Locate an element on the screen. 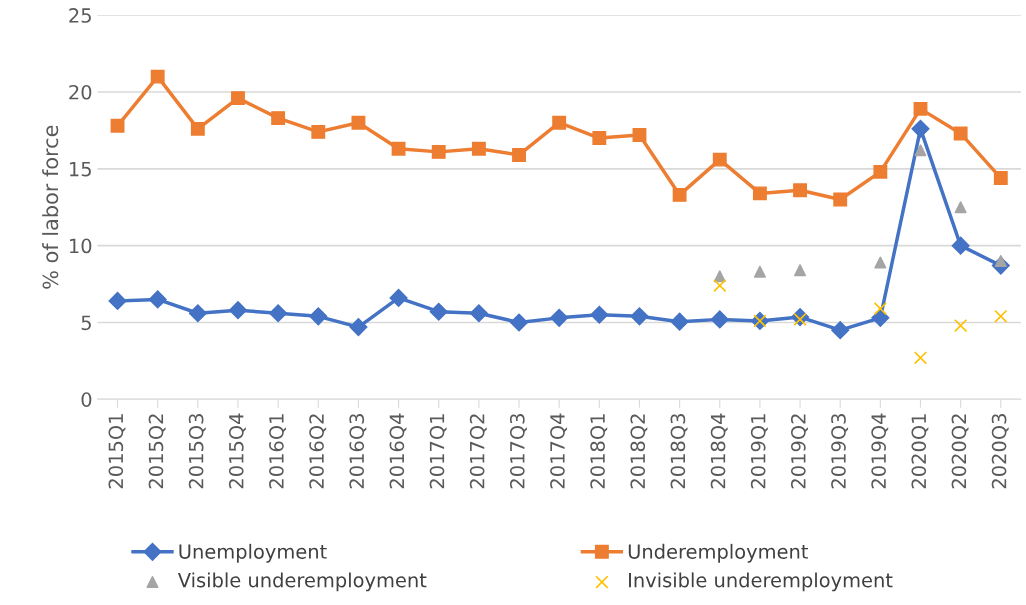  x-tick-label: 2015Q3 is located at coordinates (197, 451).